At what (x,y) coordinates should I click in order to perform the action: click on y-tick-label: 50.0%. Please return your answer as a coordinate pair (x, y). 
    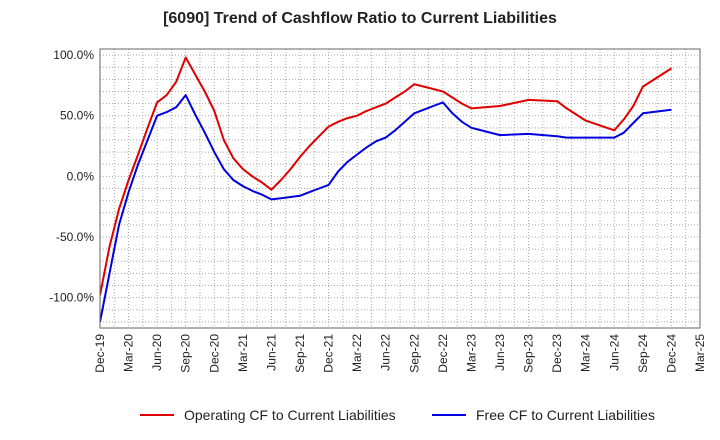
    Looking at the image, I should click on (77, 116).